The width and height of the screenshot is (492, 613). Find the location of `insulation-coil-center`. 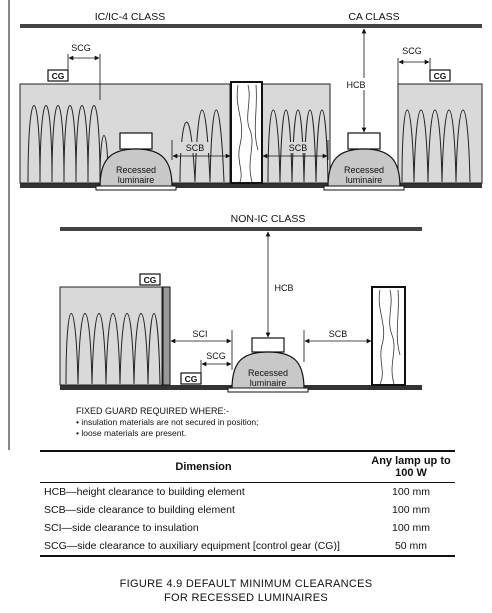

insulation-coil-center is located at coordinates (298, 146).